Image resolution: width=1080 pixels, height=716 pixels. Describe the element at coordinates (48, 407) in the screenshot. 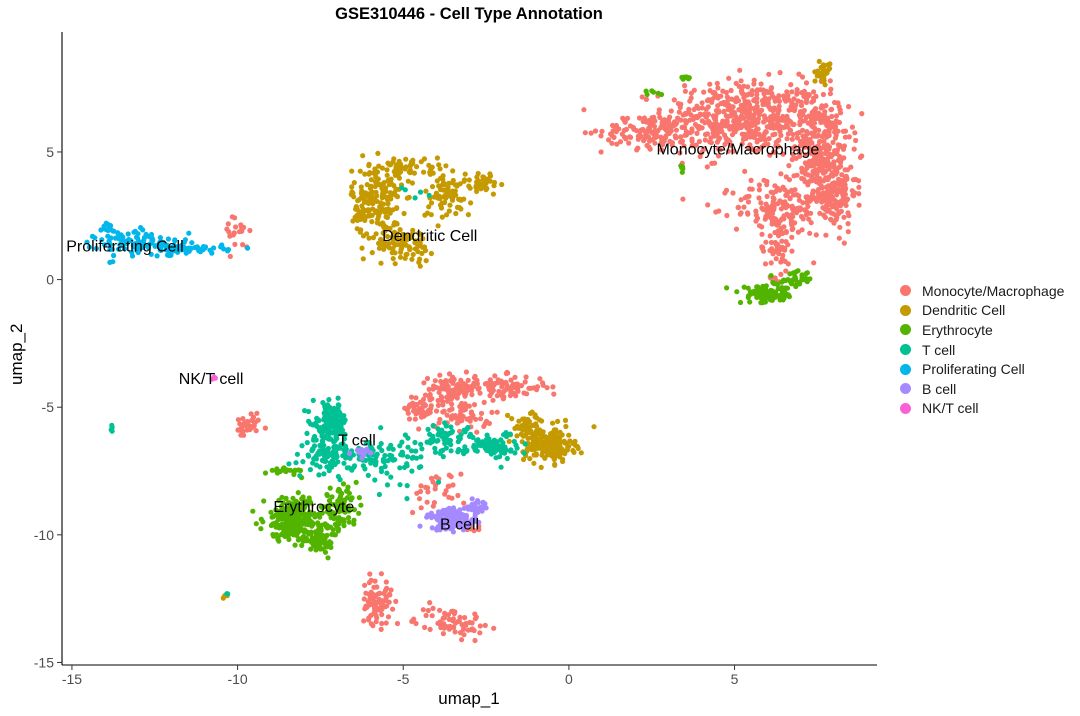

I see `y-tick-label: -5` at that location.